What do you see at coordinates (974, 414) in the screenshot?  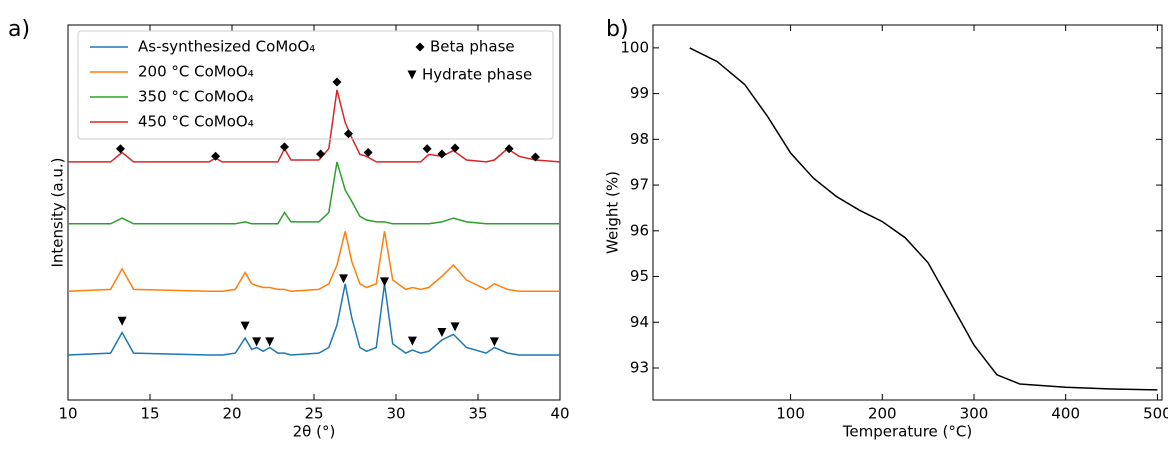 I see `x-tick-label: 300` at bounding box center [974, 414].